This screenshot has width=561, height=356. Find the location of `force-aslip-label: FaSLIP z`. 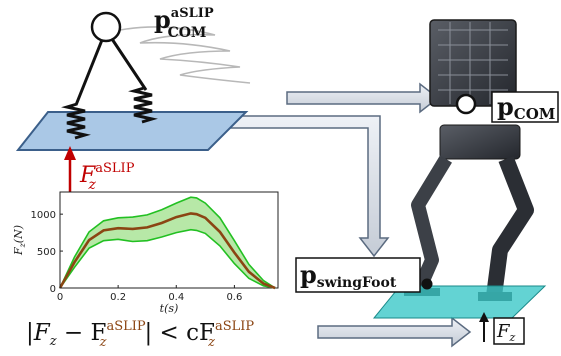

force-aslip-label: FaSLIP z is located at coordinates (107, 177).